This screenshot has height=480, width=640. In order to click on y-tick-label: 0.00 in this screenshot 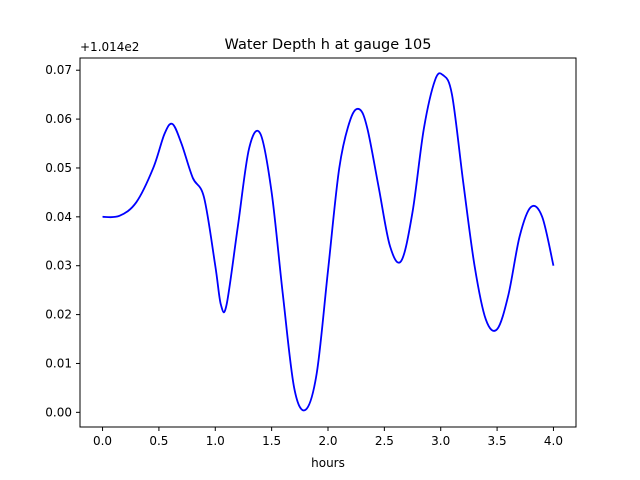, I will do `click(58, 412)`.